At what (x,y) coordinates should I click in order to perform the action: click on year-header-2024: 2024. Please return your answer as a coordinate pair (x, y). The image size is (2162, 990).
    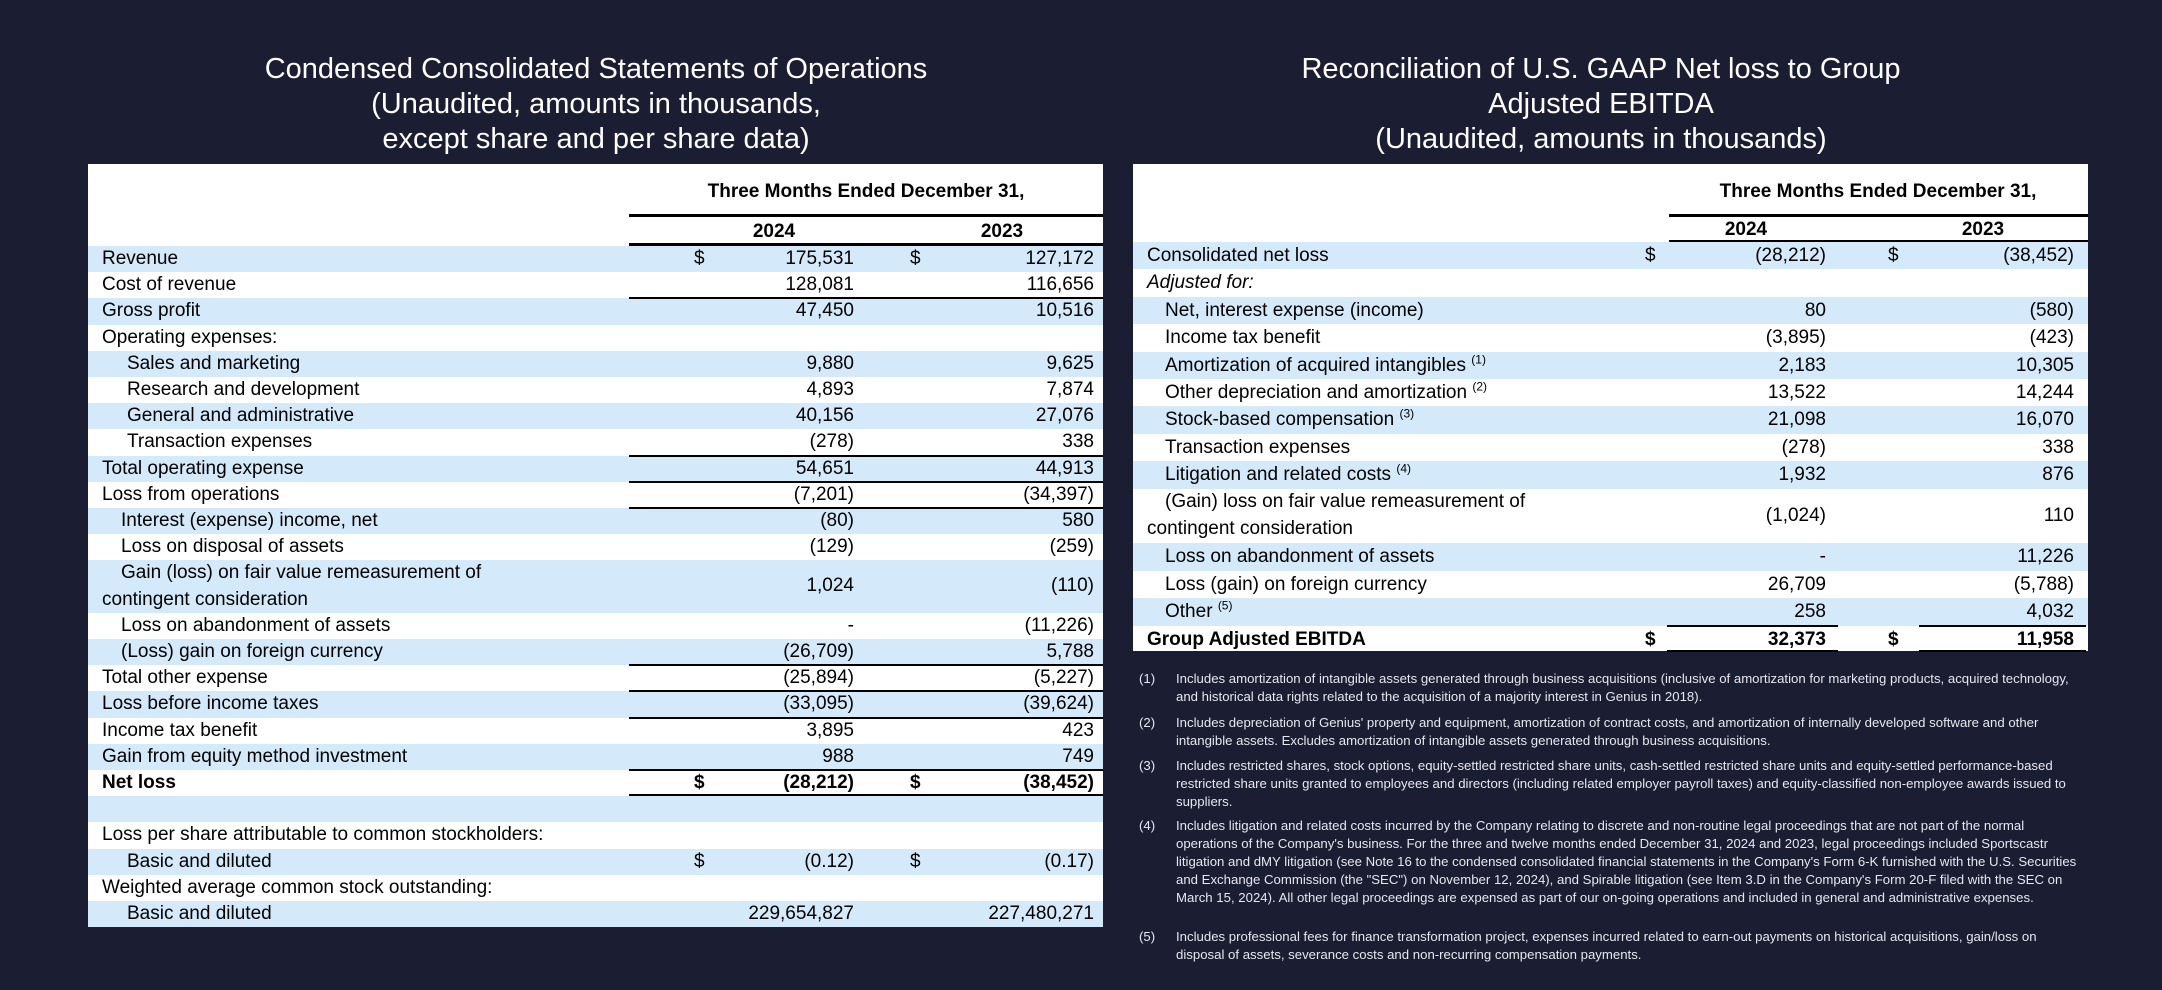
    Looking at the image, I should click on (1746, 229).